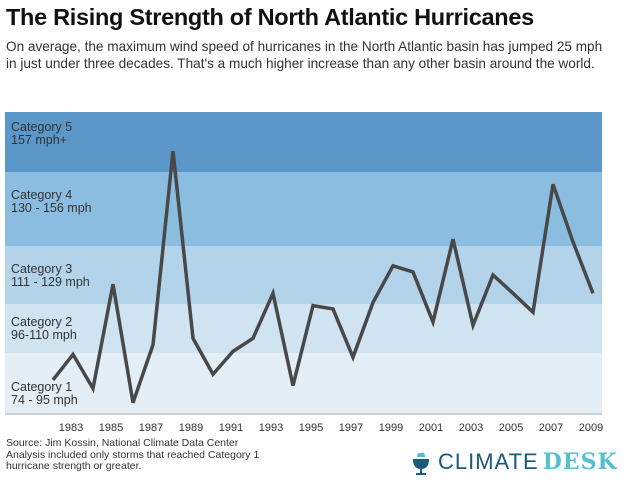 Image resolution: width=630 pixels, height=486 pixels. I want to click on band-range: 157 mph+, so click(39, 140).